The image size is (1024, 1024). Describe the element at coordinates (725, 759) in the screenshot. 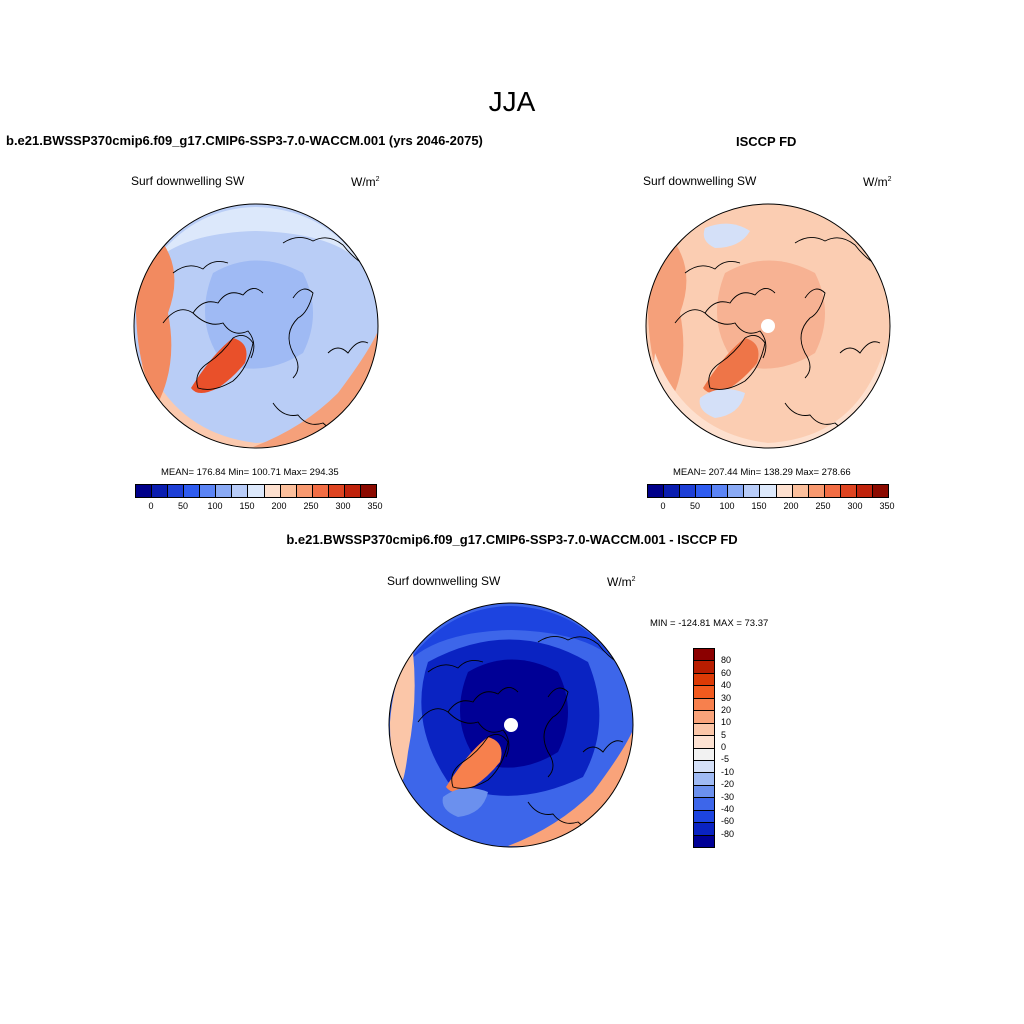

I see `colorbar-tick-label: -5` at that location.